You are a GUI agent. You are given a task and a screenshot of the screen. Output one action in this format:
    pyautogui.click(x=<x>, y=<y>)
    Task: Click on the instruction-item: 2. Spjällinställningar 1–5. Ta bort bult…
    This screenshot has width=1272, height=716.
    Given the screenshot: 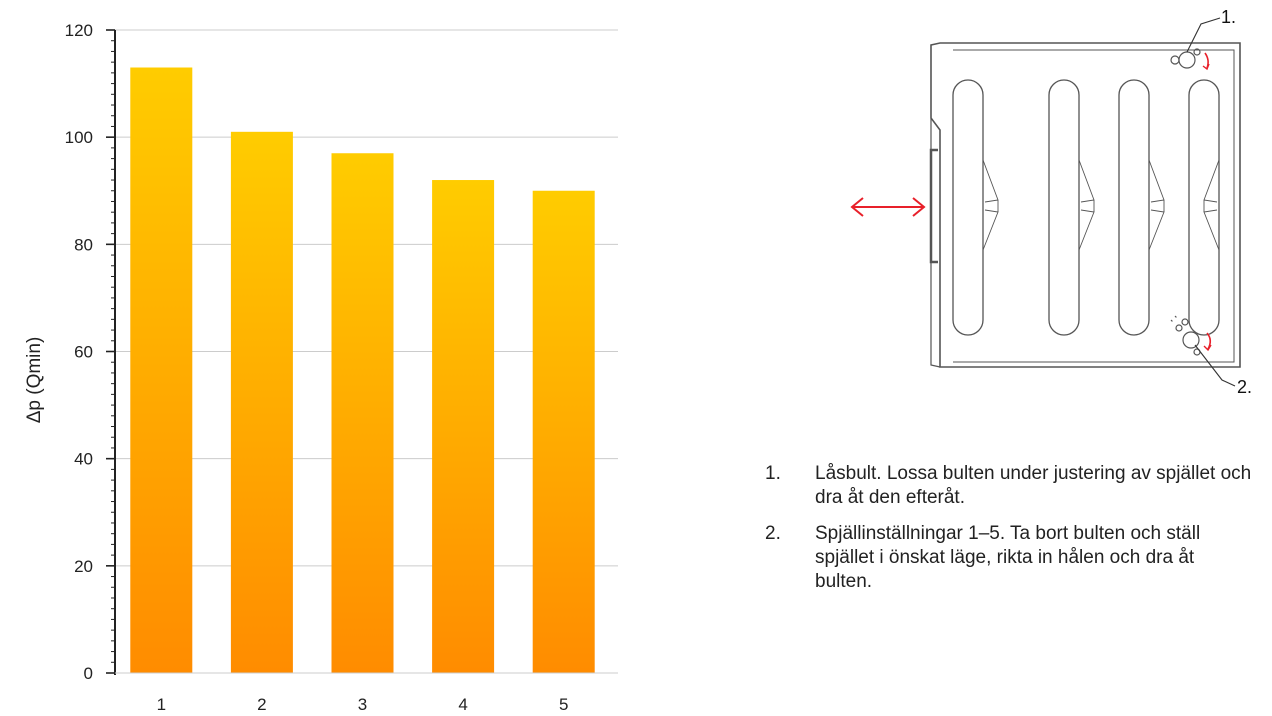 What is the action you would take?
    pyautogui.click(x=1010, y=558)
    